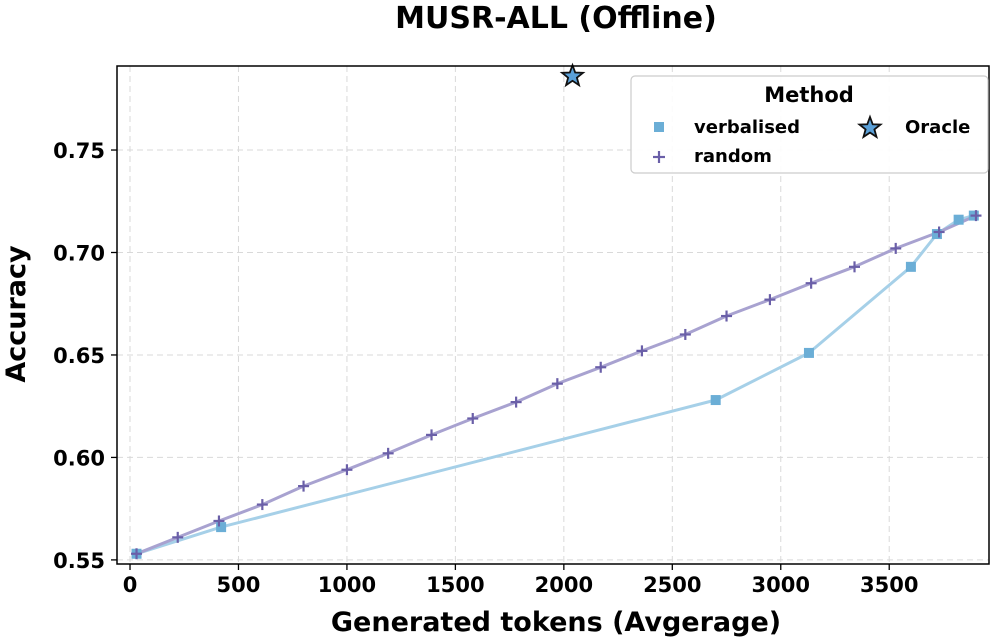 The height and width of the screenshot is (640, 997). What do you see at coordinates (239, 585) in the screenshot?
I see `x-tick-label: 500` at bounding box center [239, 585].